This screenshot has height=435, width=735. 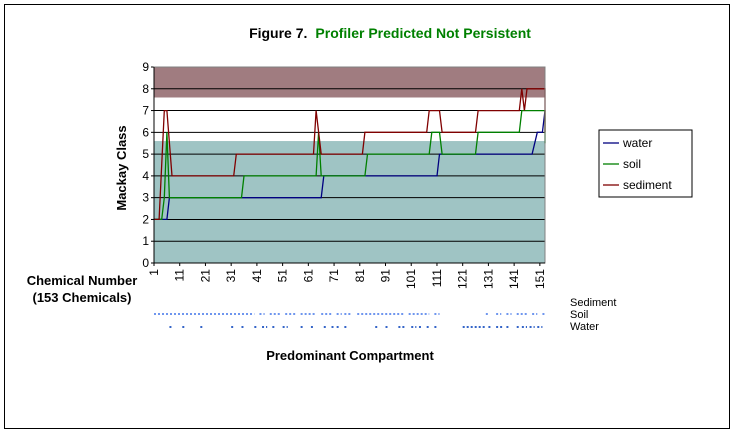 What do you see at coordinates (386, 276) in the screenshot?
I see `x-tick-label: 91` at bounding box center [386, 276].